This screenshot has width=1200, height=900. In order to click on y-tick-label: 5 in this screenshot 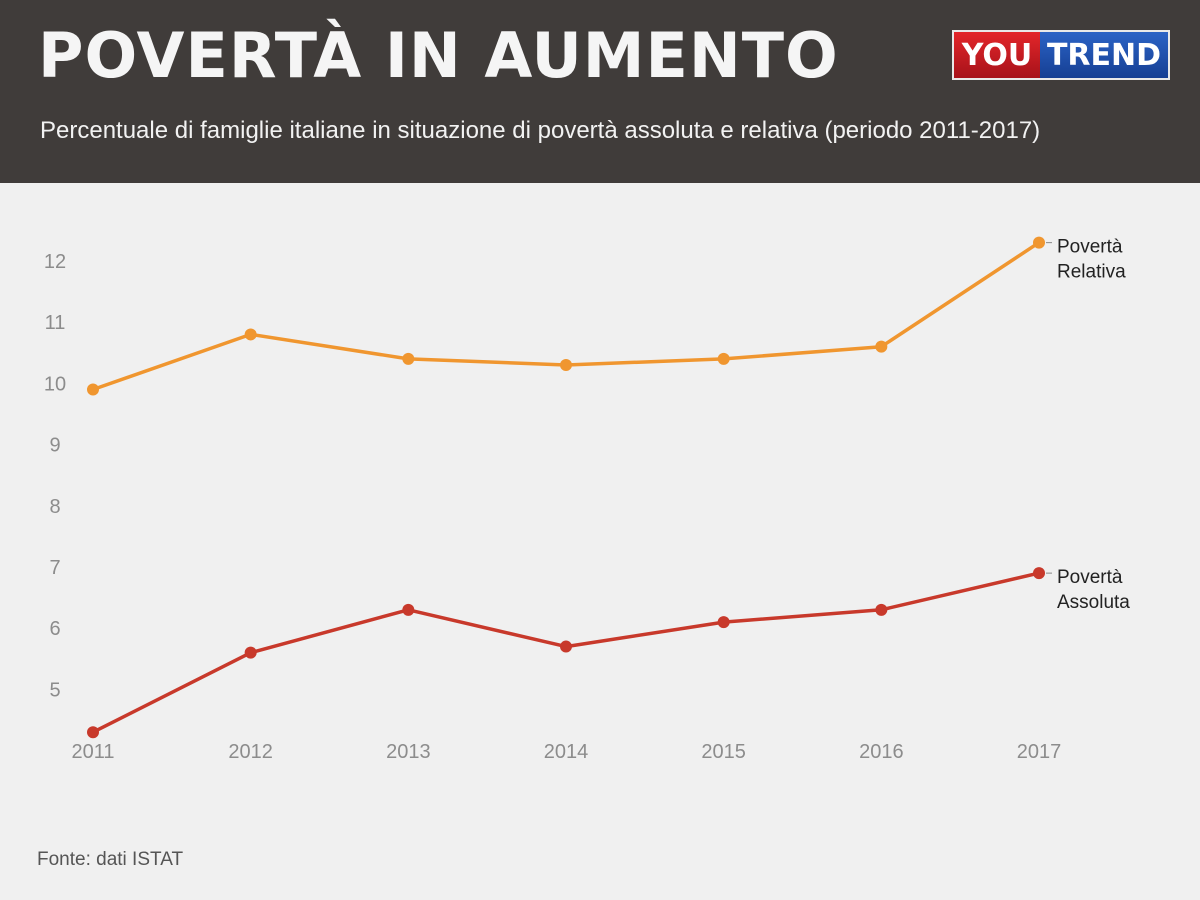, I will do `click(54, 690)`.